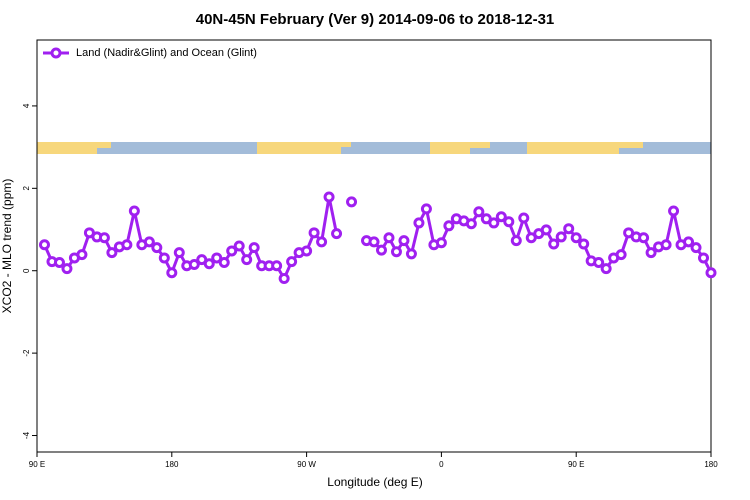 This screenshot has height=500, width=750. I want to click on y-tick-label: -4, so click(26, 435).